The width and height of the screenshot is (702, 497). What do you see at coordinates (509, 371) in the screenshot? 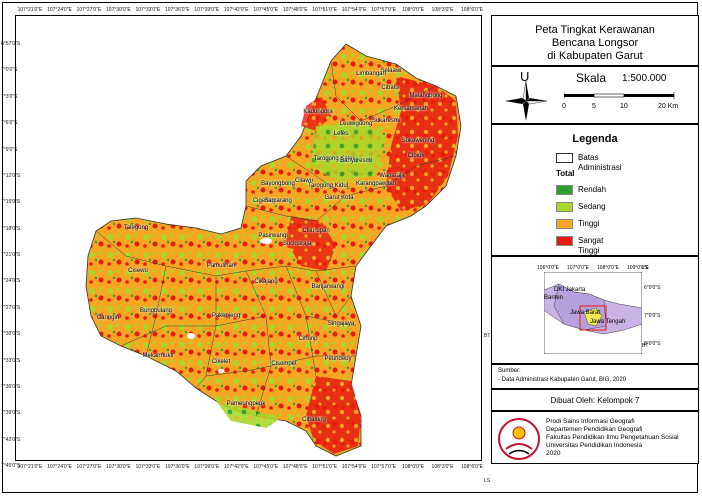
I see `source-heading: Sumber:` at bounding box center [509, 371].